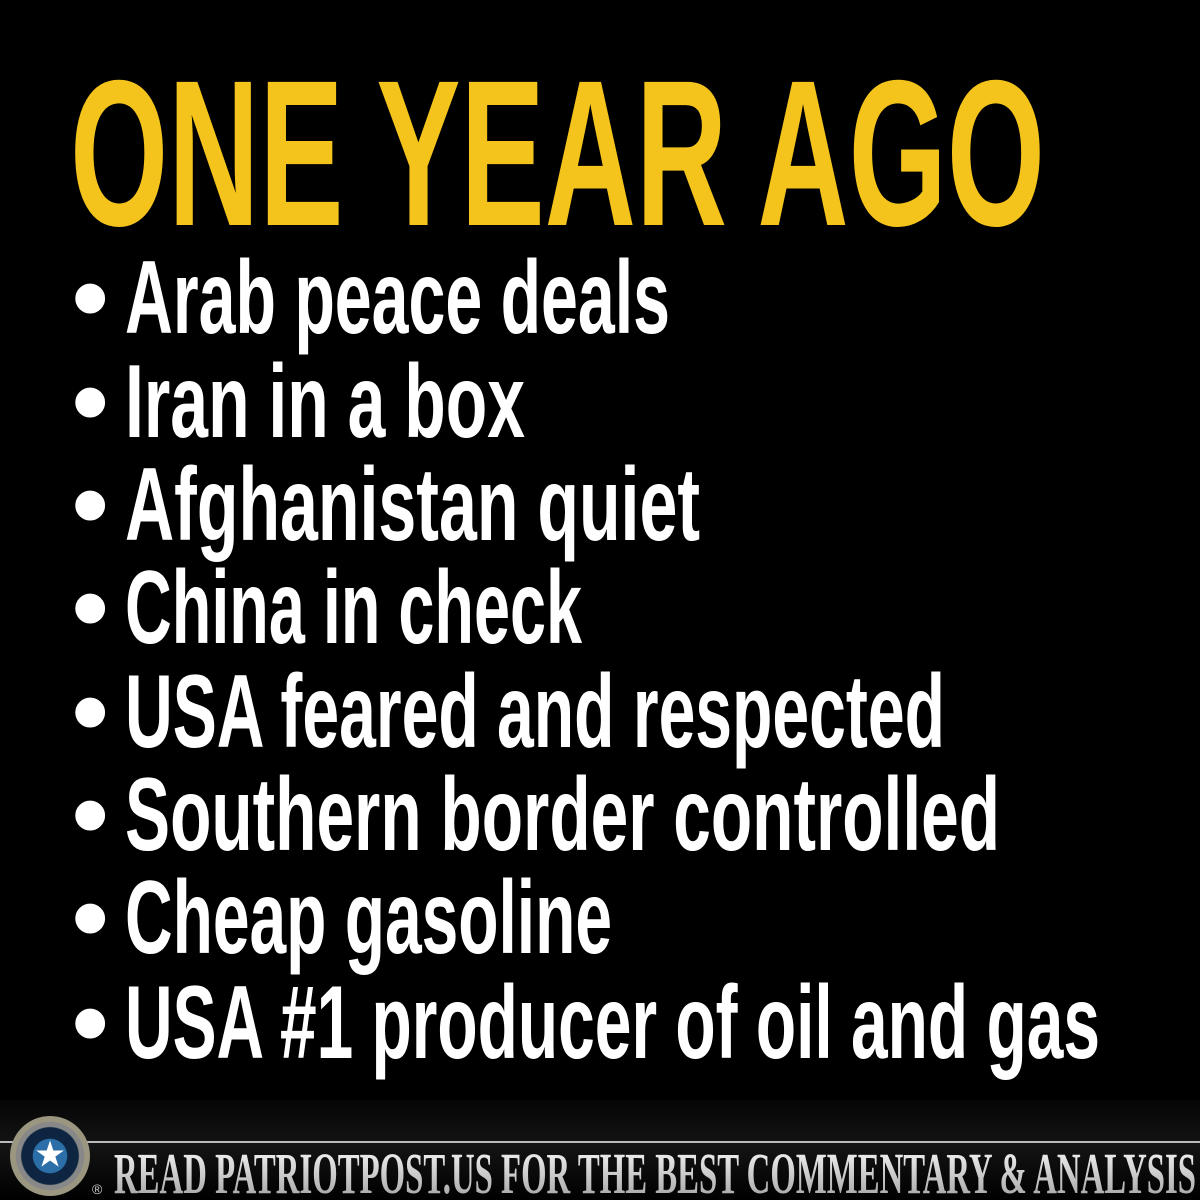 Image resolution: width=1200 pixels, height=1200 pixels. I want to click on star-seal-icon: ★, so click(50, 1156).